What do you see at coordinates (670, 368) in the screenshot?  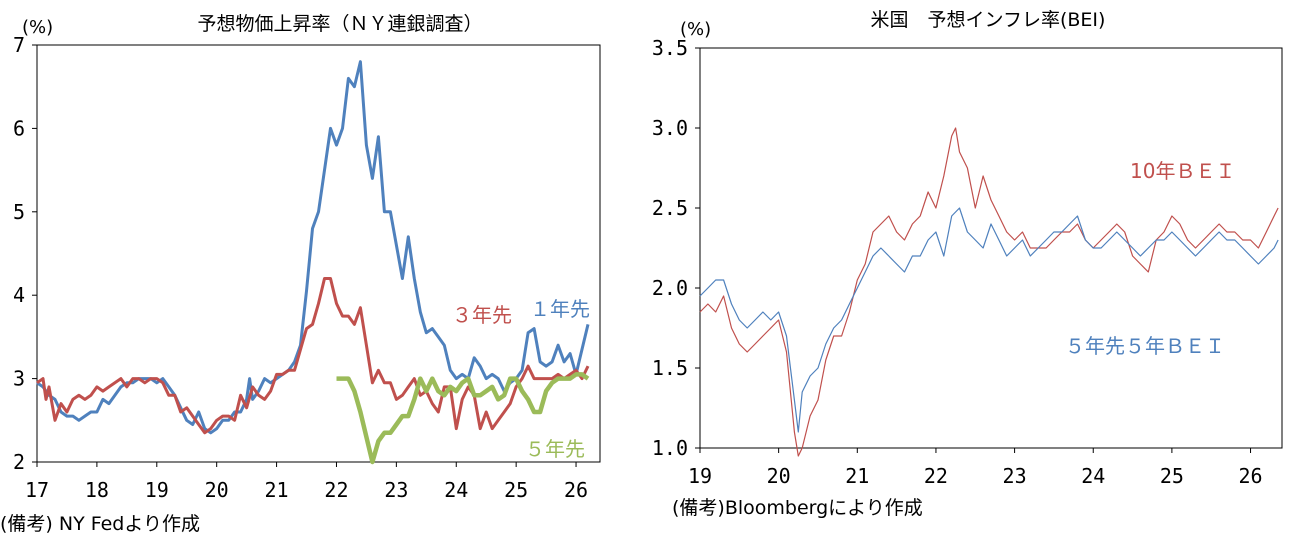 I see `y-tick-label: 1.5` at bounding box center [670, 368].